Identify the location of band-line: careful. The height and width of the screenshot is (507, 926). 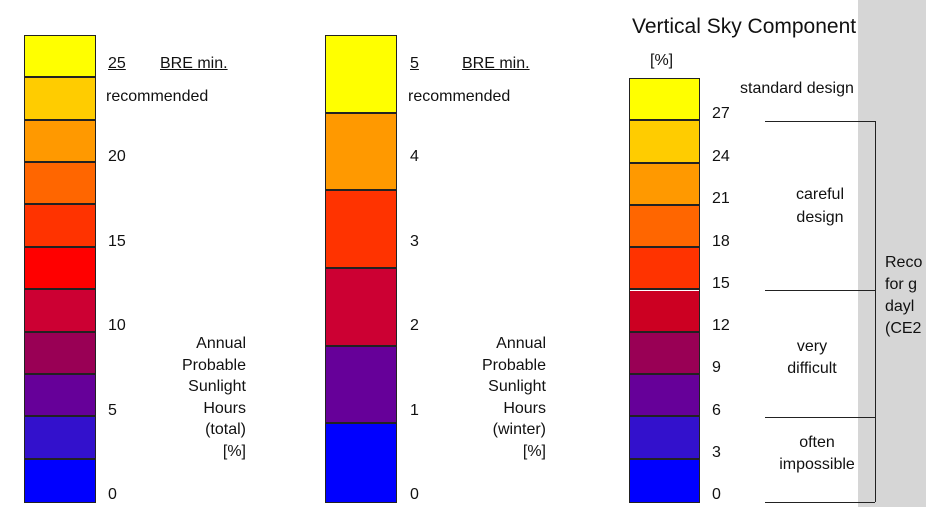
(820, 194).